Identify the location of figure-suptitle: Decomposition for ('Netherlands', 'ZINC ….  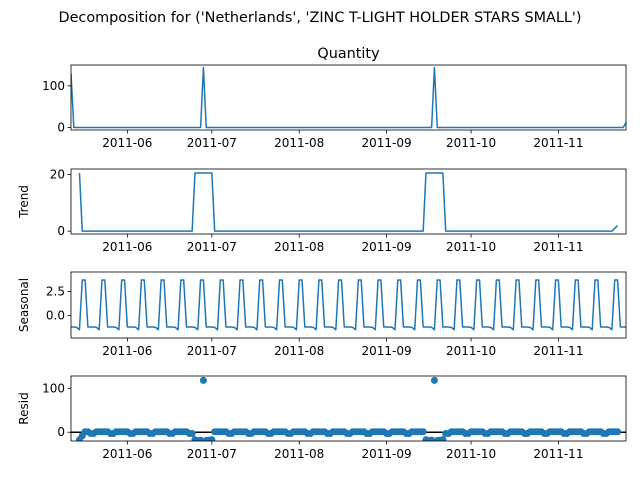
(320, 18).